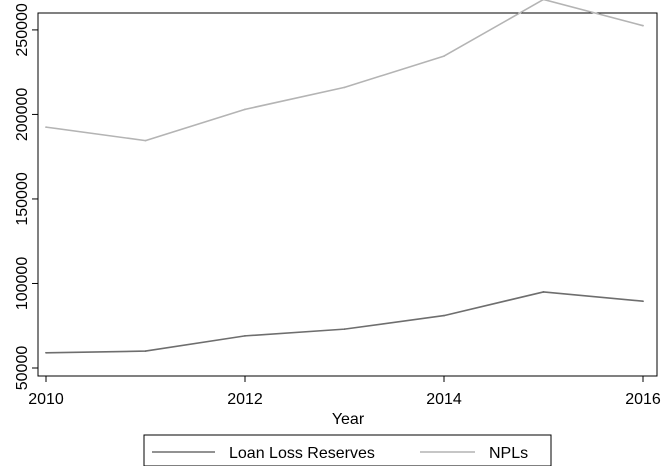  What do you see at coordinates (46, 399) in the screenshot?
I see `x-tick-label: 2010` at bounding box center [46, 399].